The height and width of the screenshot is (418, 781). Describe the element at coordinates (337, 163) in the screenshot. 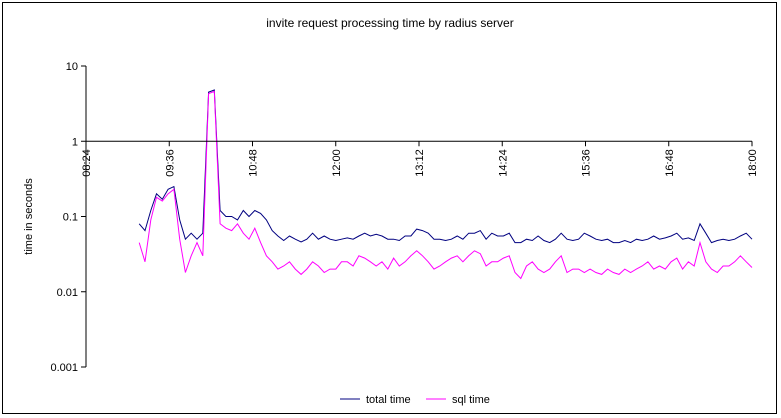

I see `x-tick-label: 12:00` at that location.